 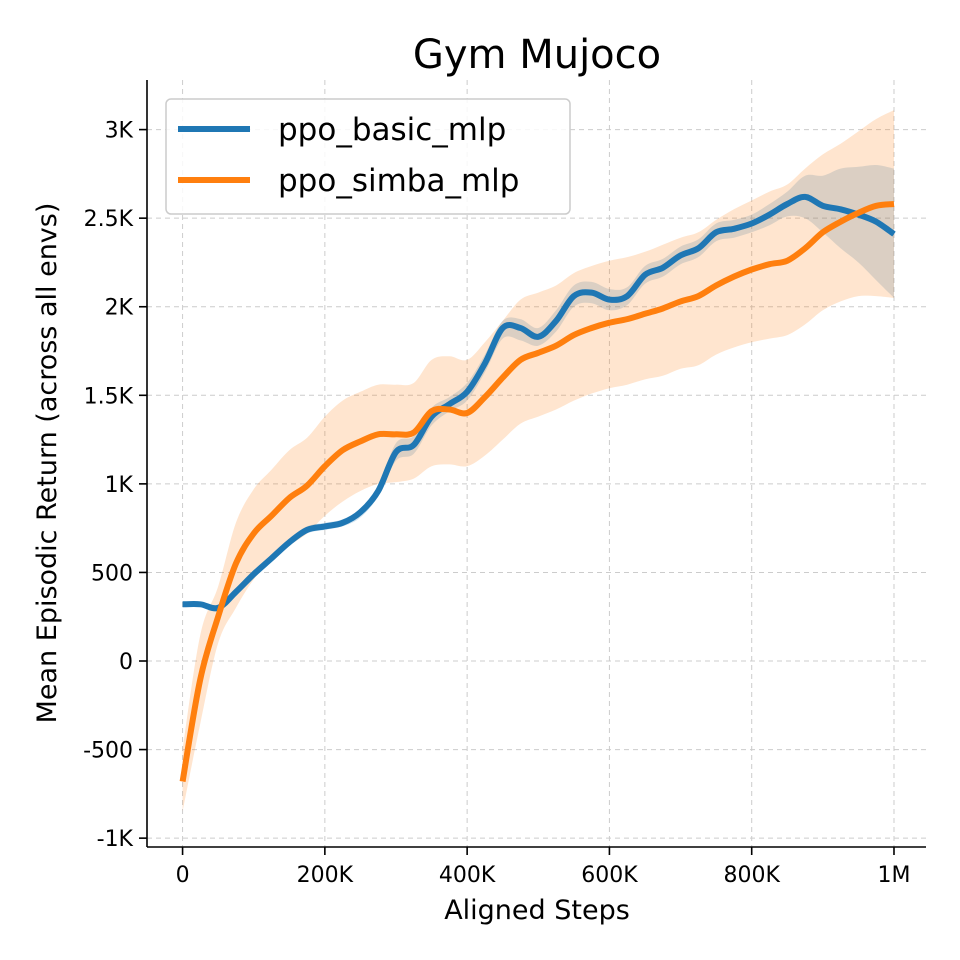 What do you see at coordinates (109, 219) in the screenshot?
I see `y-tick-label: 2.5K` at bounding box center [109, 219].